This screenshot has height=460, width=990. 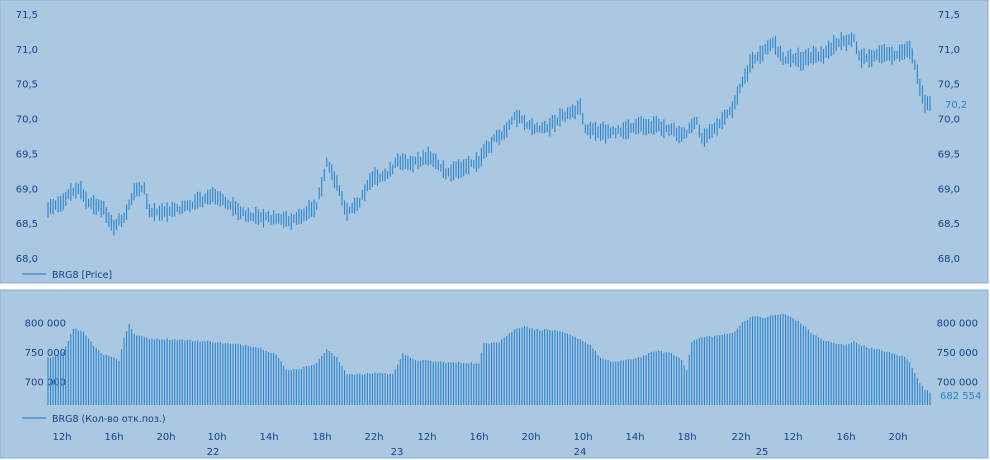 What do you see at coordinates (762, 452) in the screenshot?
I see `x-day-label: 25` at bounding box center [762, 452].